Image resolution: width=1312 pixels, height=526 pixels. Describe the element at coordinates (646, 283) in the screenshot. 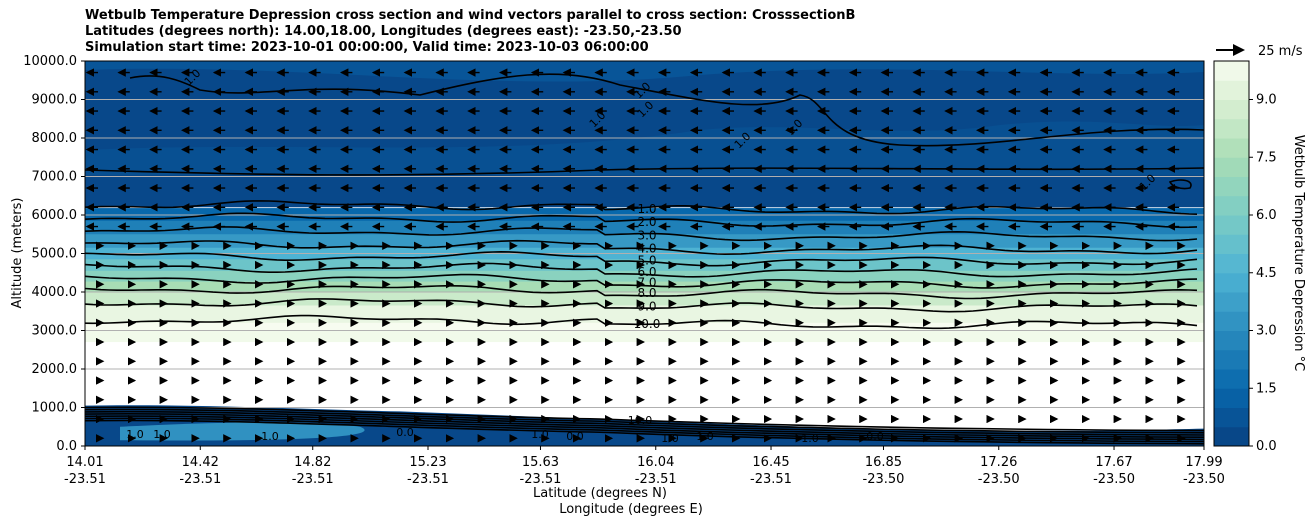

I see `contour-label-7.0: 7.0` at that location.